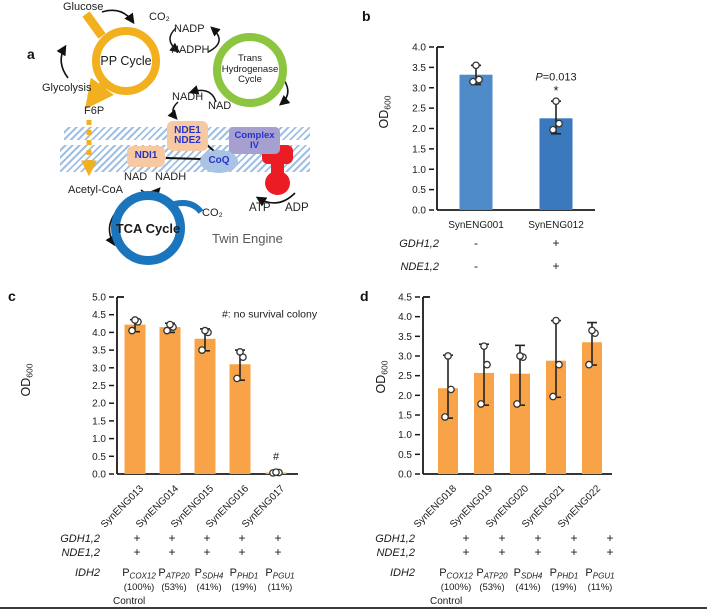 The image size is (707, 614). Describe the element at coordinates (170, 400) in the screenshot. I see `bar-SynENG014` at that location.